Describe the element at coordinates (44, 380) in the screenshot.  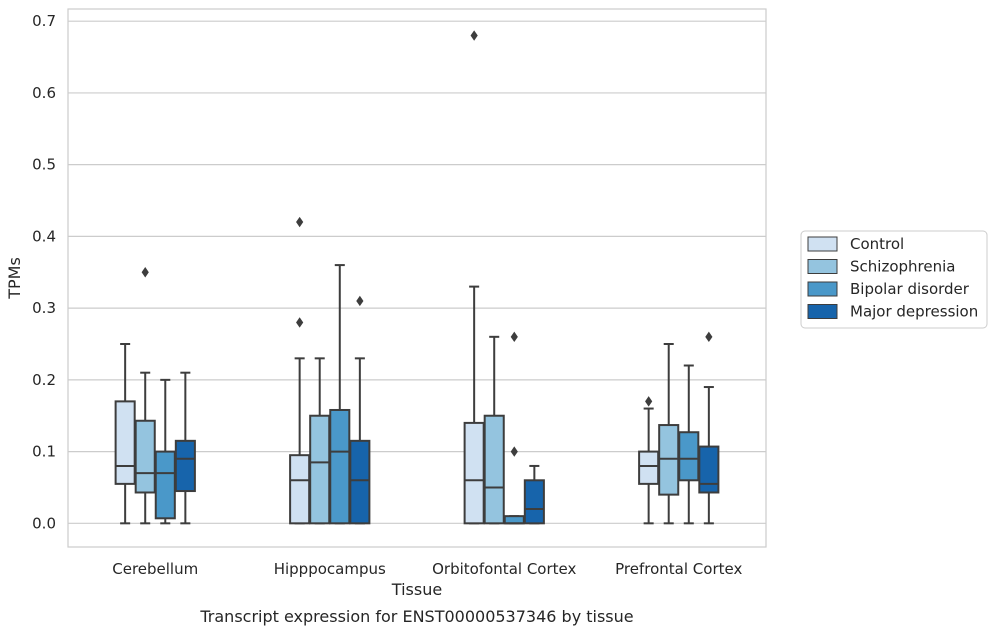
I see `y-tick-label: 0.2` at that location.